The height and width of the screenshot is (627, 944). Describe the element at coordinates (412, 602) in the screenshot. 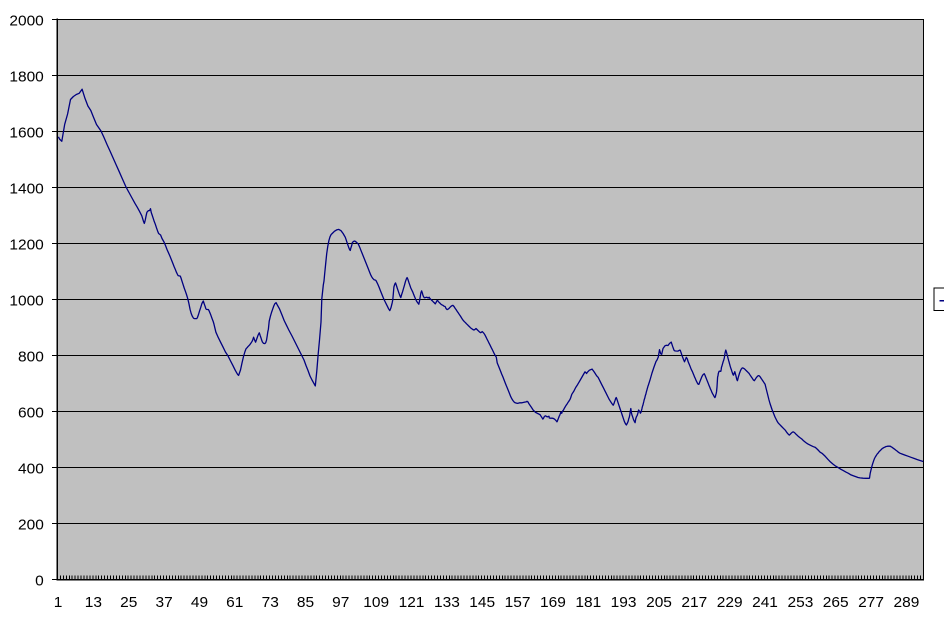

I see `svg-text: 121` at that location.